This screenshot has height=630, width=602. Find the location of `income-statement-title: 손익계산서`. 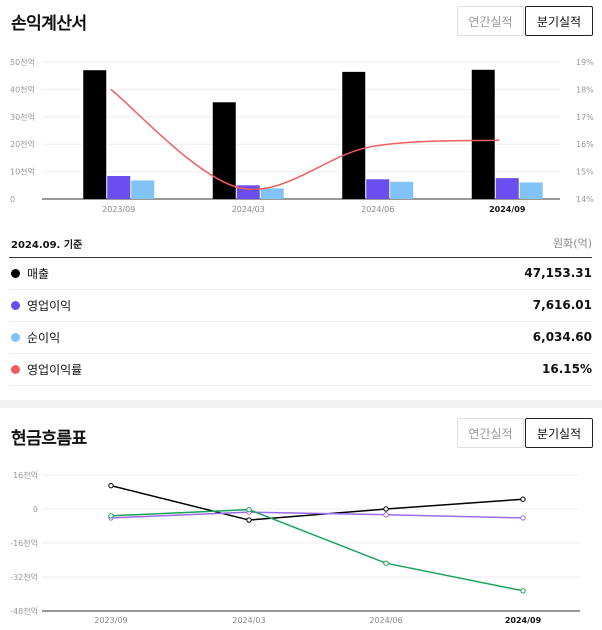

income-statement-title: 손익계산서 is located at coordinates (49, 24).